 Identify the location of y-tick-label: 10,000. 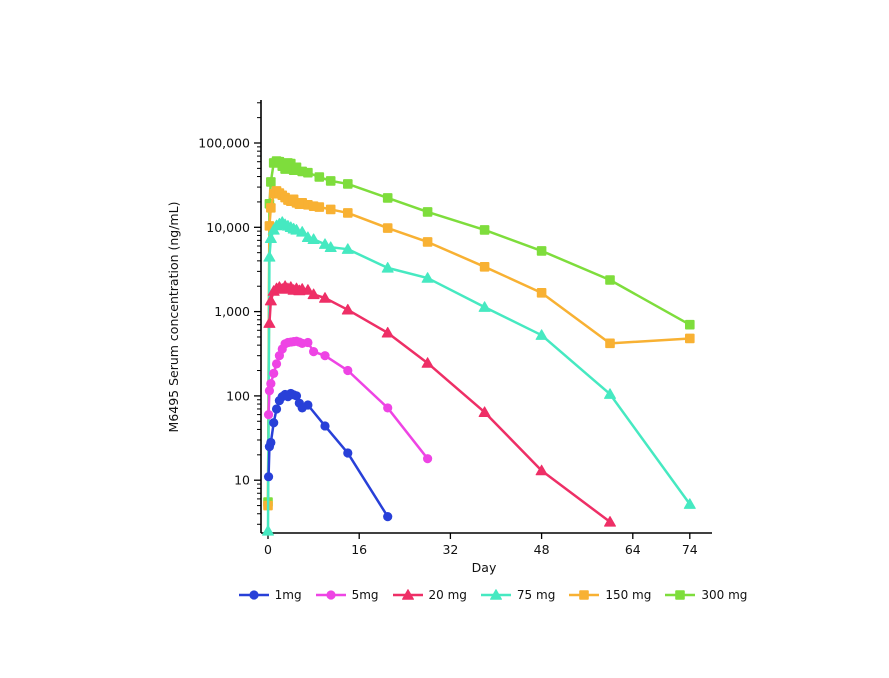
(228, 227).